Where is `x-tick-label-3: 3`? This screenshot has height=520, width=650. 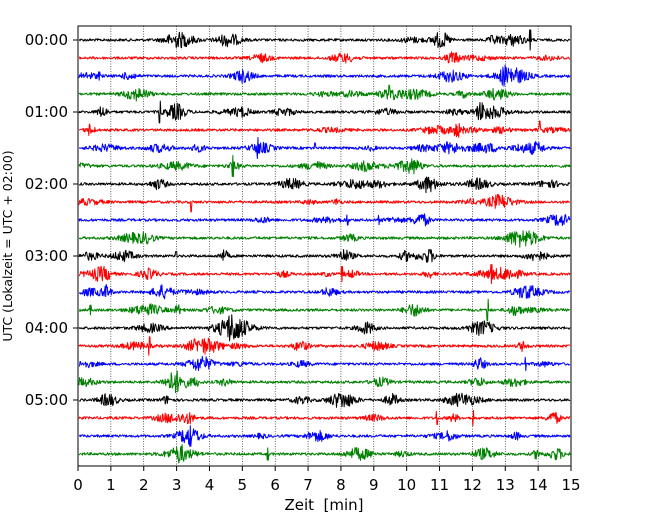
x-tick-label-3: 3 is located at coordinates (177, 485).